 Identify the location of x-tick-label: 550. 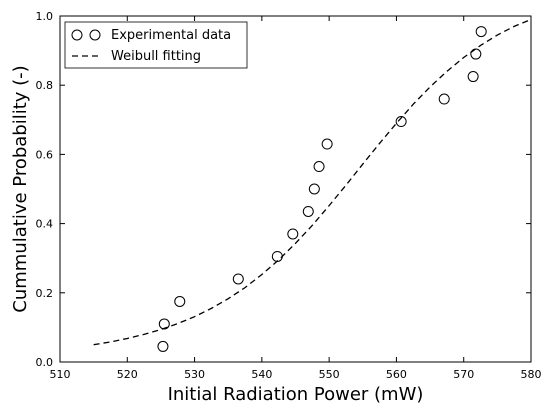
(329, 374).